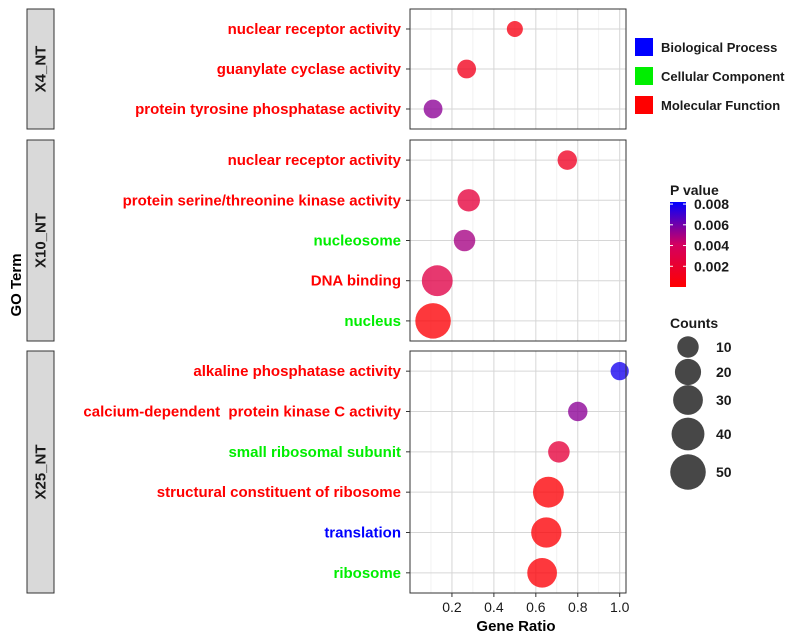  I want to click on y-tick-label: ribosome, so click(367, 573).